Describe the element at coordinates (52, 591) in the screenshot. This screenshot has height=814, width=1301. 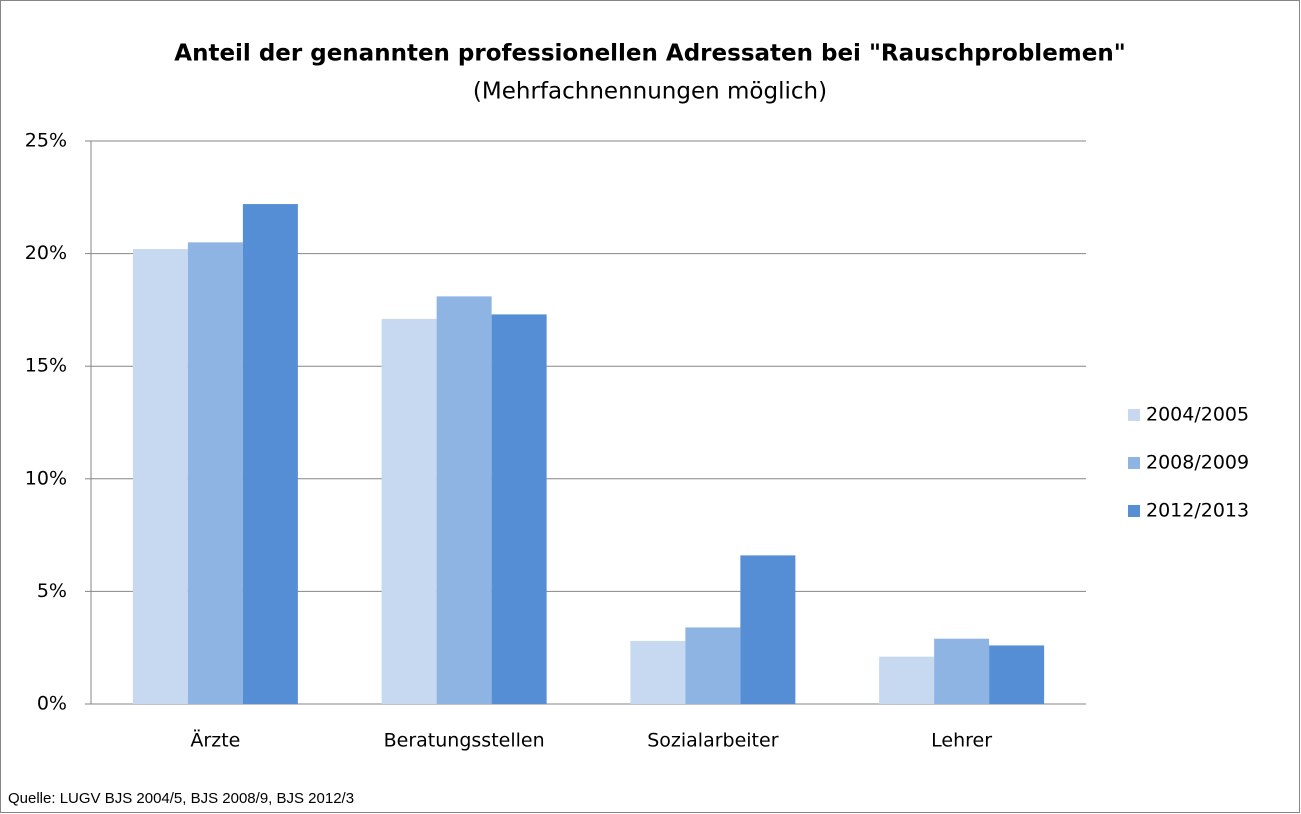
I see `y-tick-label: 5%` at that location.